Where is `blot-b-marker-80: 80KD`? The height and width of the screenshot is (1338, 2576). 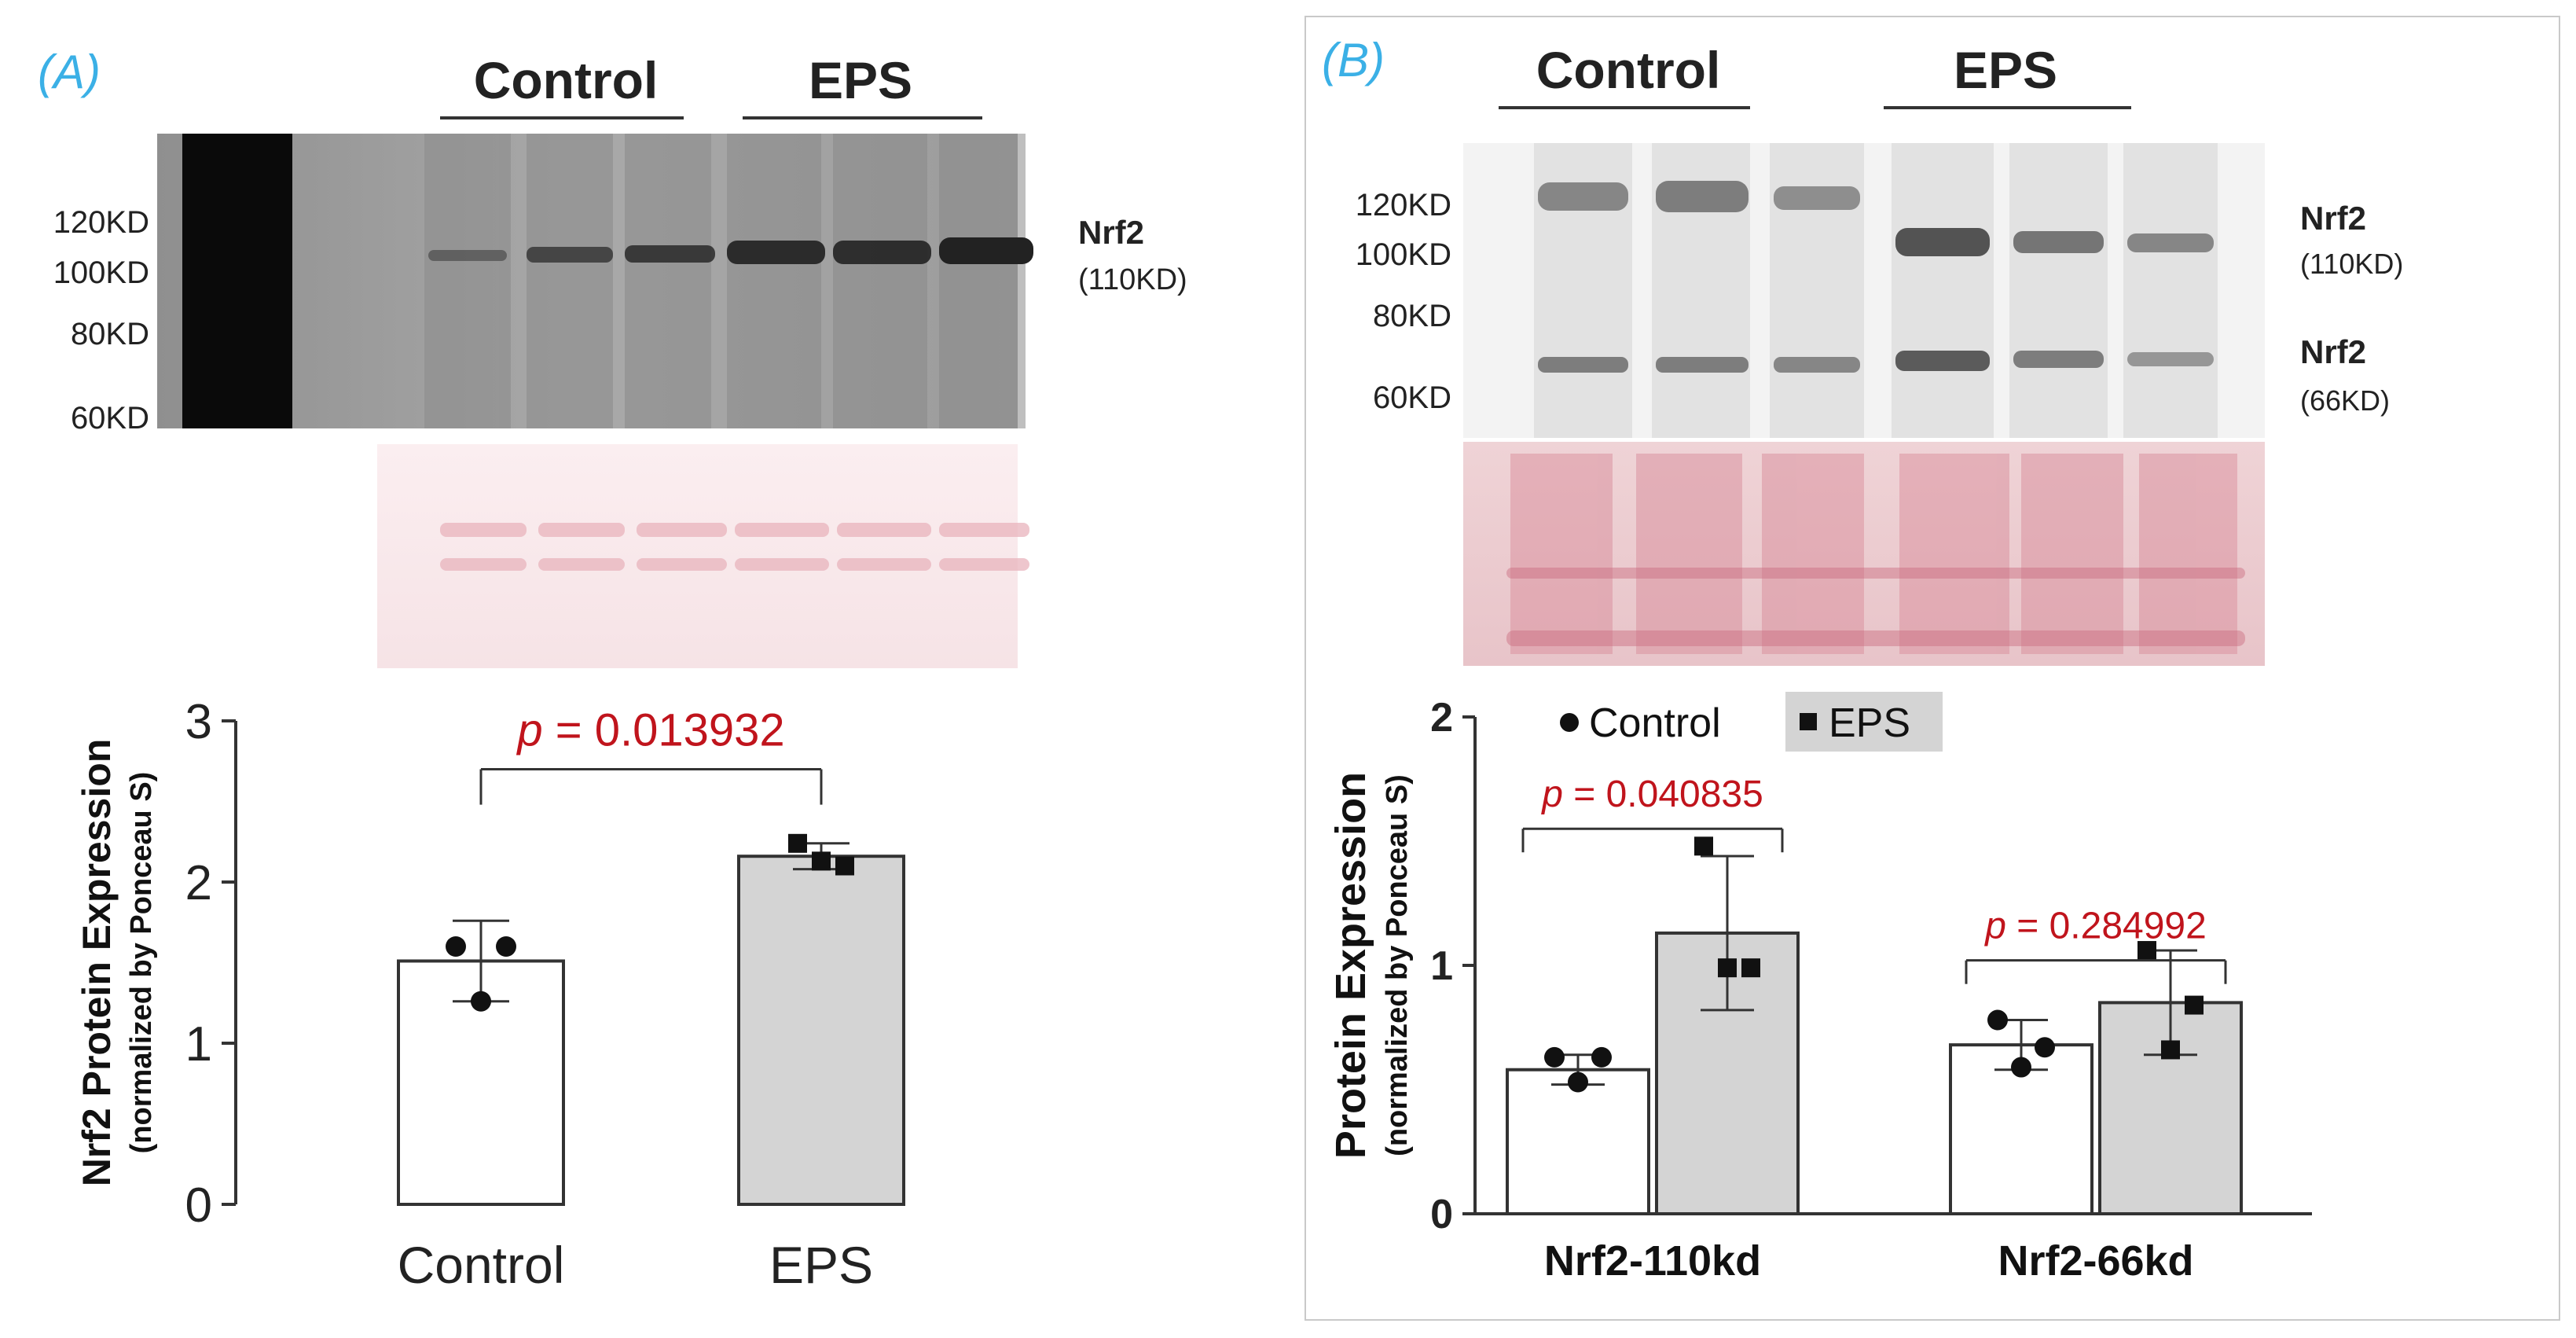
blot-b-marker-80: 80KD is located at coordinates (1412, 316).